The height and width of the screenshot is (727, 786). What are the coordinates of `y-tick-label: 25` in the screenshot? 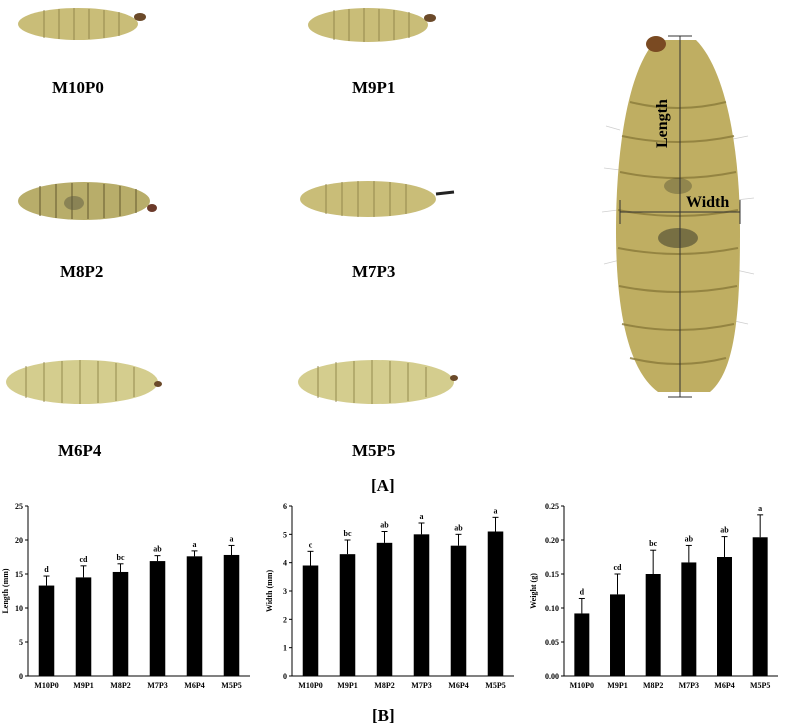 It's located at (19, 506).